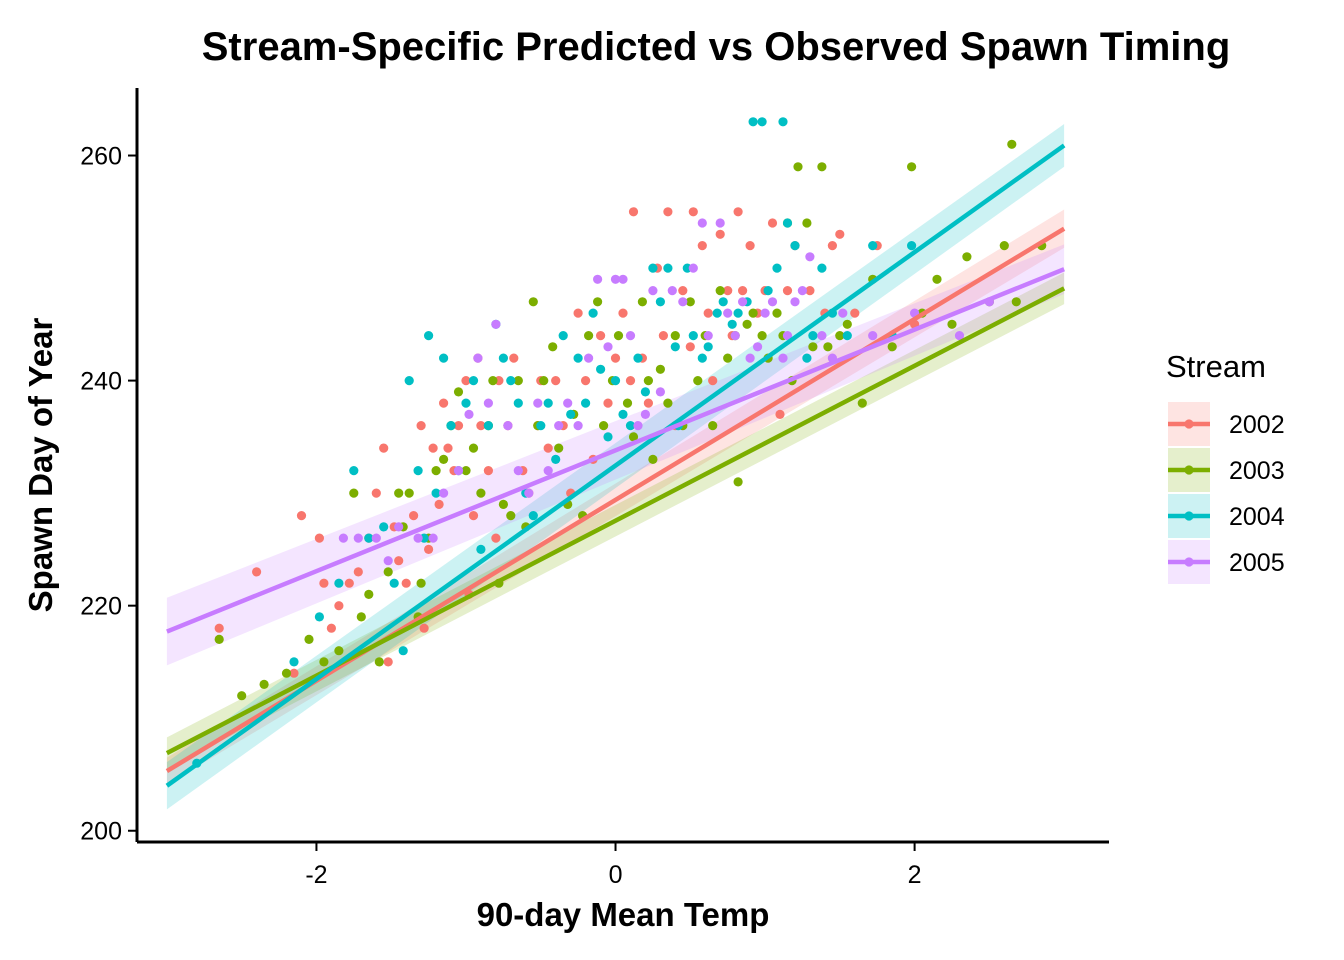  What do you see at coordinates (316, 875) in the screenshot?
I see `x-tick-label: -2` at bounding box center [316, 875].